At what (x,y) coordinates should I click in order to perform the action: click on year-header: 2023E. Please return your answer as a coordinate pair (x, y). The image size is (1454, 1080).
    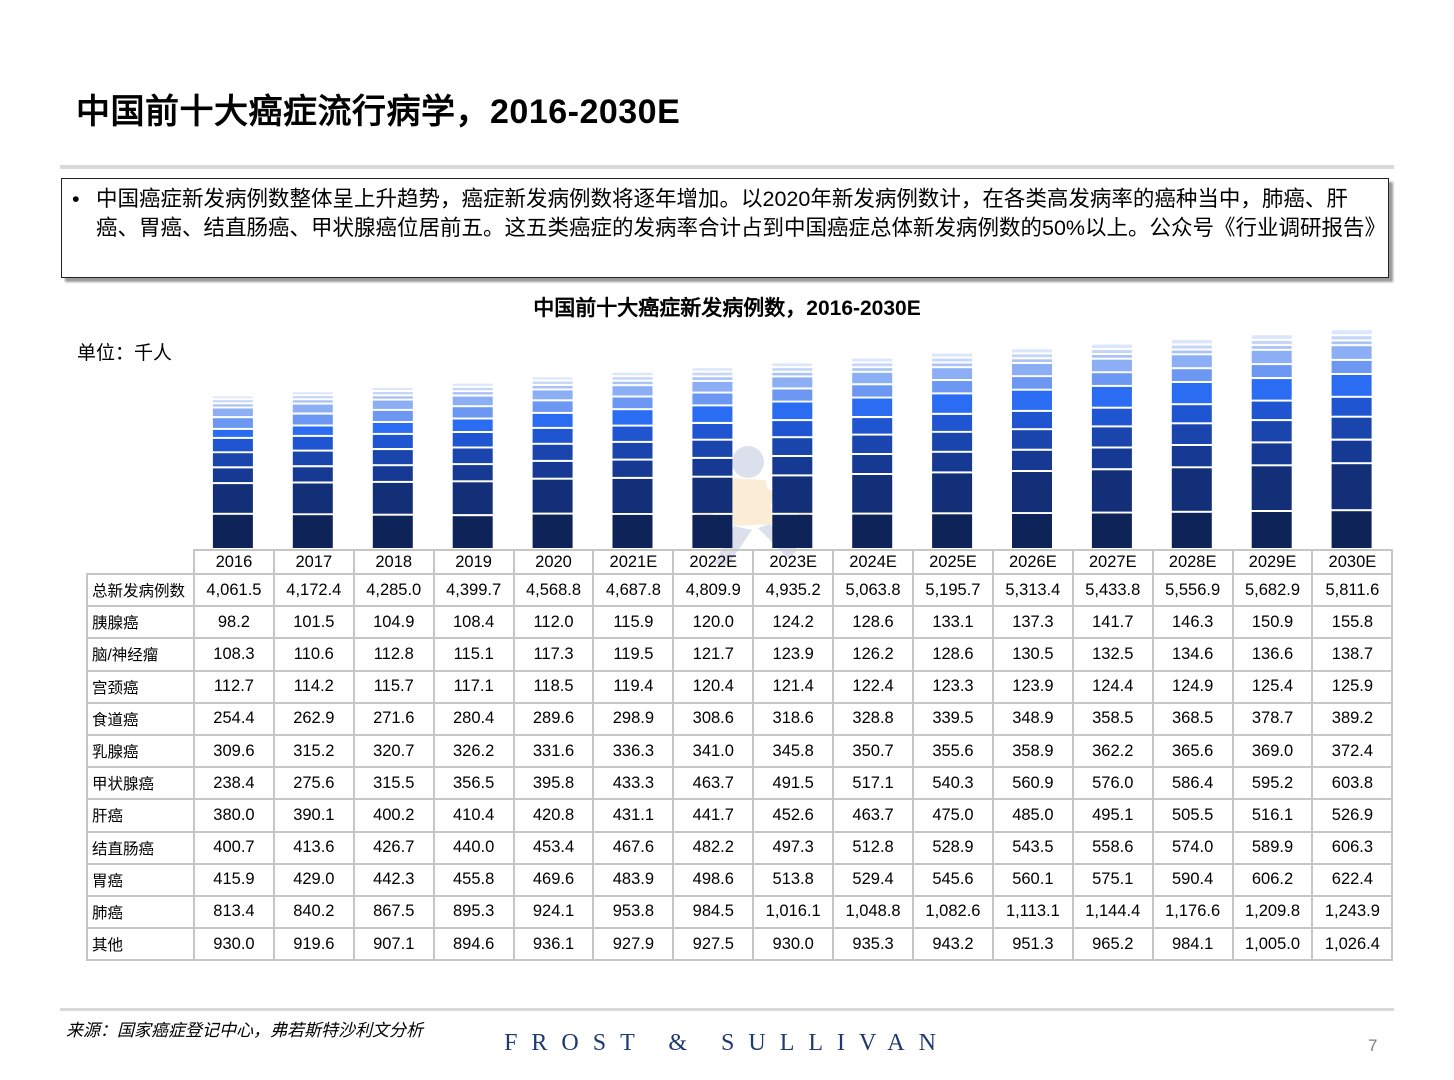
    Looking at the image, I should click on (793, 562).